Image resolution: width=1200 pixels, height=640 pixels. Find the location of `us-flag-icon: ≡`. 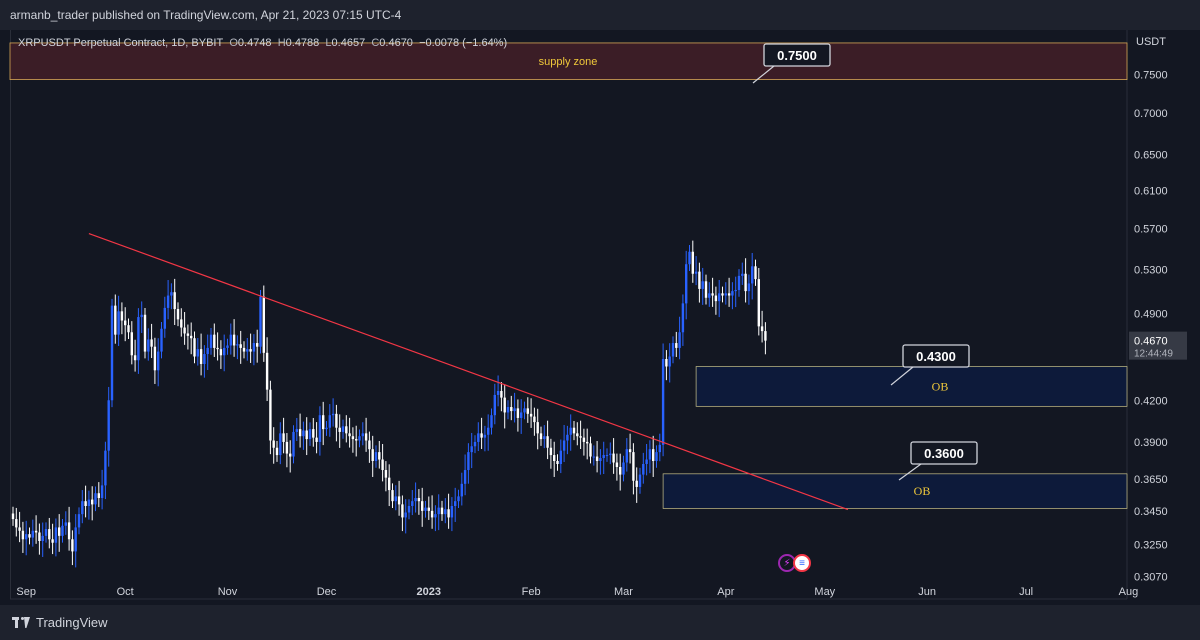

us-flag-icon: ≡ is located at coordinates (802, 563).